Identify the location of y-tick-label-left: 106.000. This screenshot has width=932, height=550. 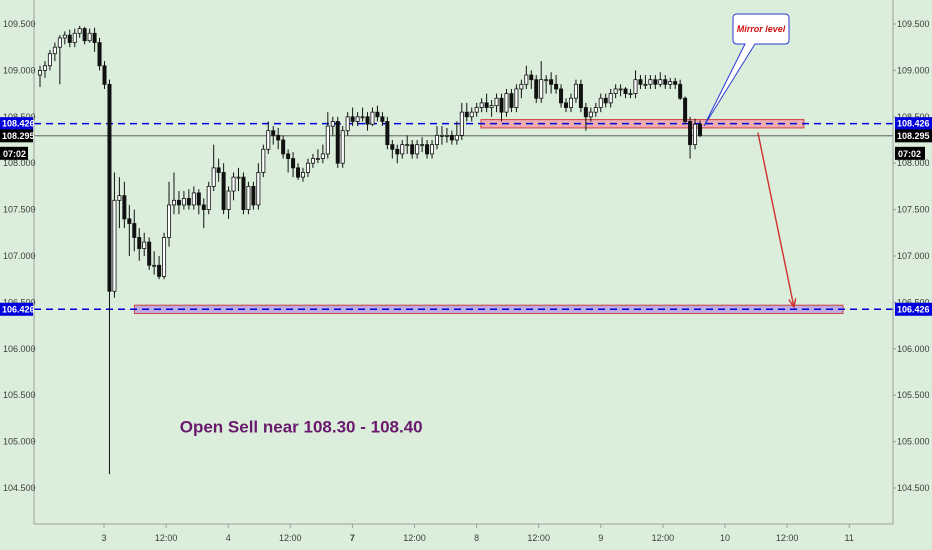
(19, 349).